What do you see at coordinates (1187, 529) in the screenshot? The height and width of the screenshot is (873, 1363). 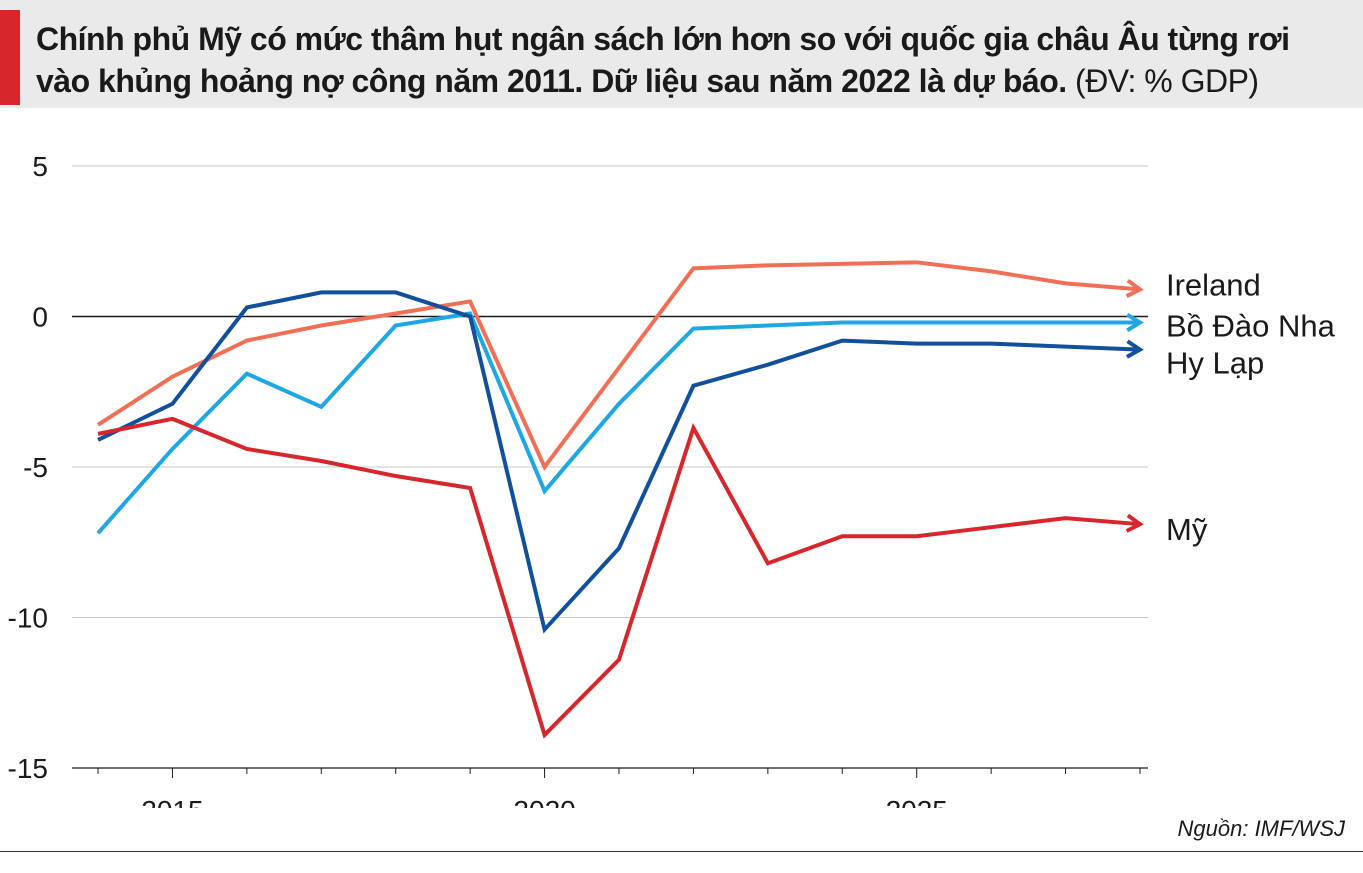 I see `series-label-my: Mỹ` at bounding box center [1187, 529].